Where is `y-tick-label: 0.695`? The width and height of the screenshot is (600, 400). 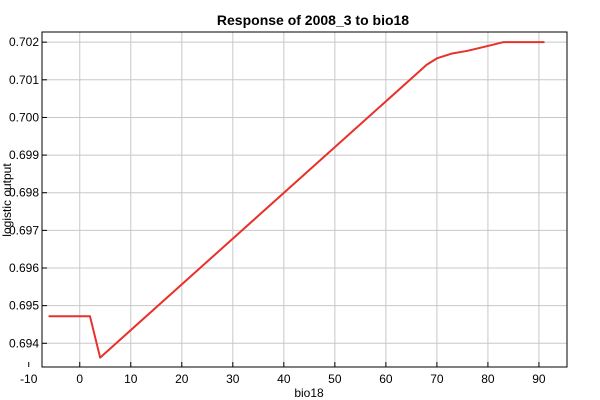
y-tick-label: 0.695 is located at coordinates (24, 306).